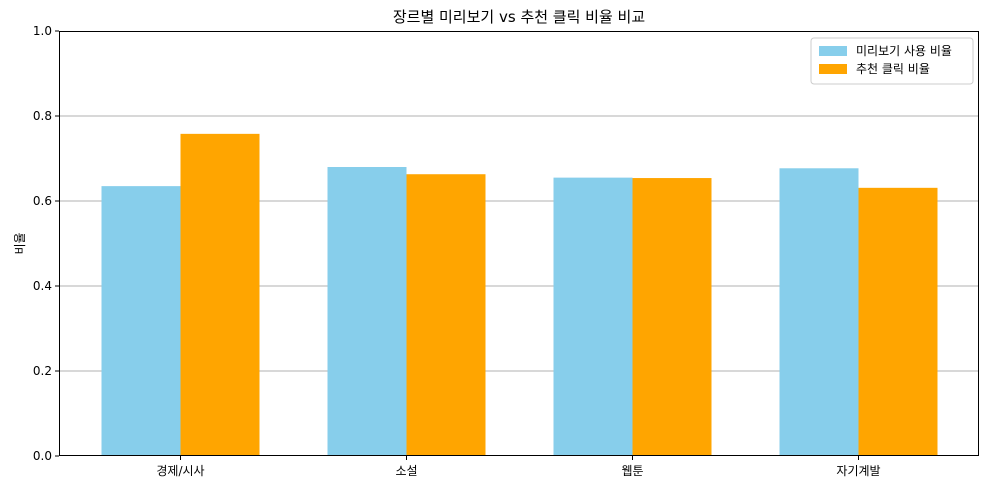  What do you see at coordinates (42, 371) in the screenshot?
I see `y-tick-label: 0.2` at bounding box center [42, 371].